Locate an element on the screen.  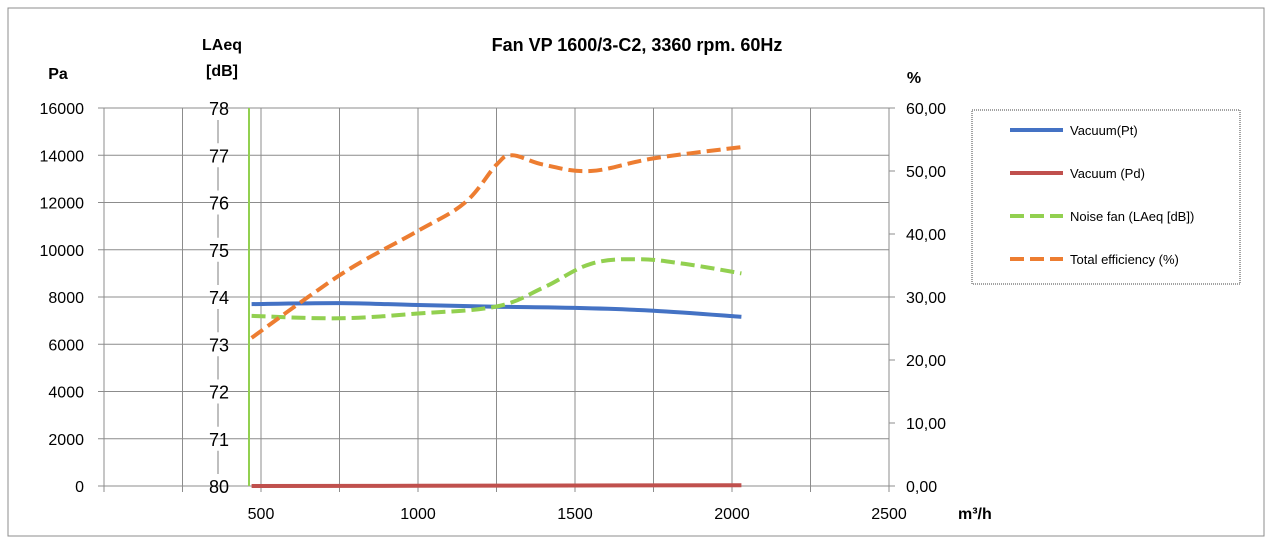
x-axis-label: m³/h is located at coordinates (975, 514).